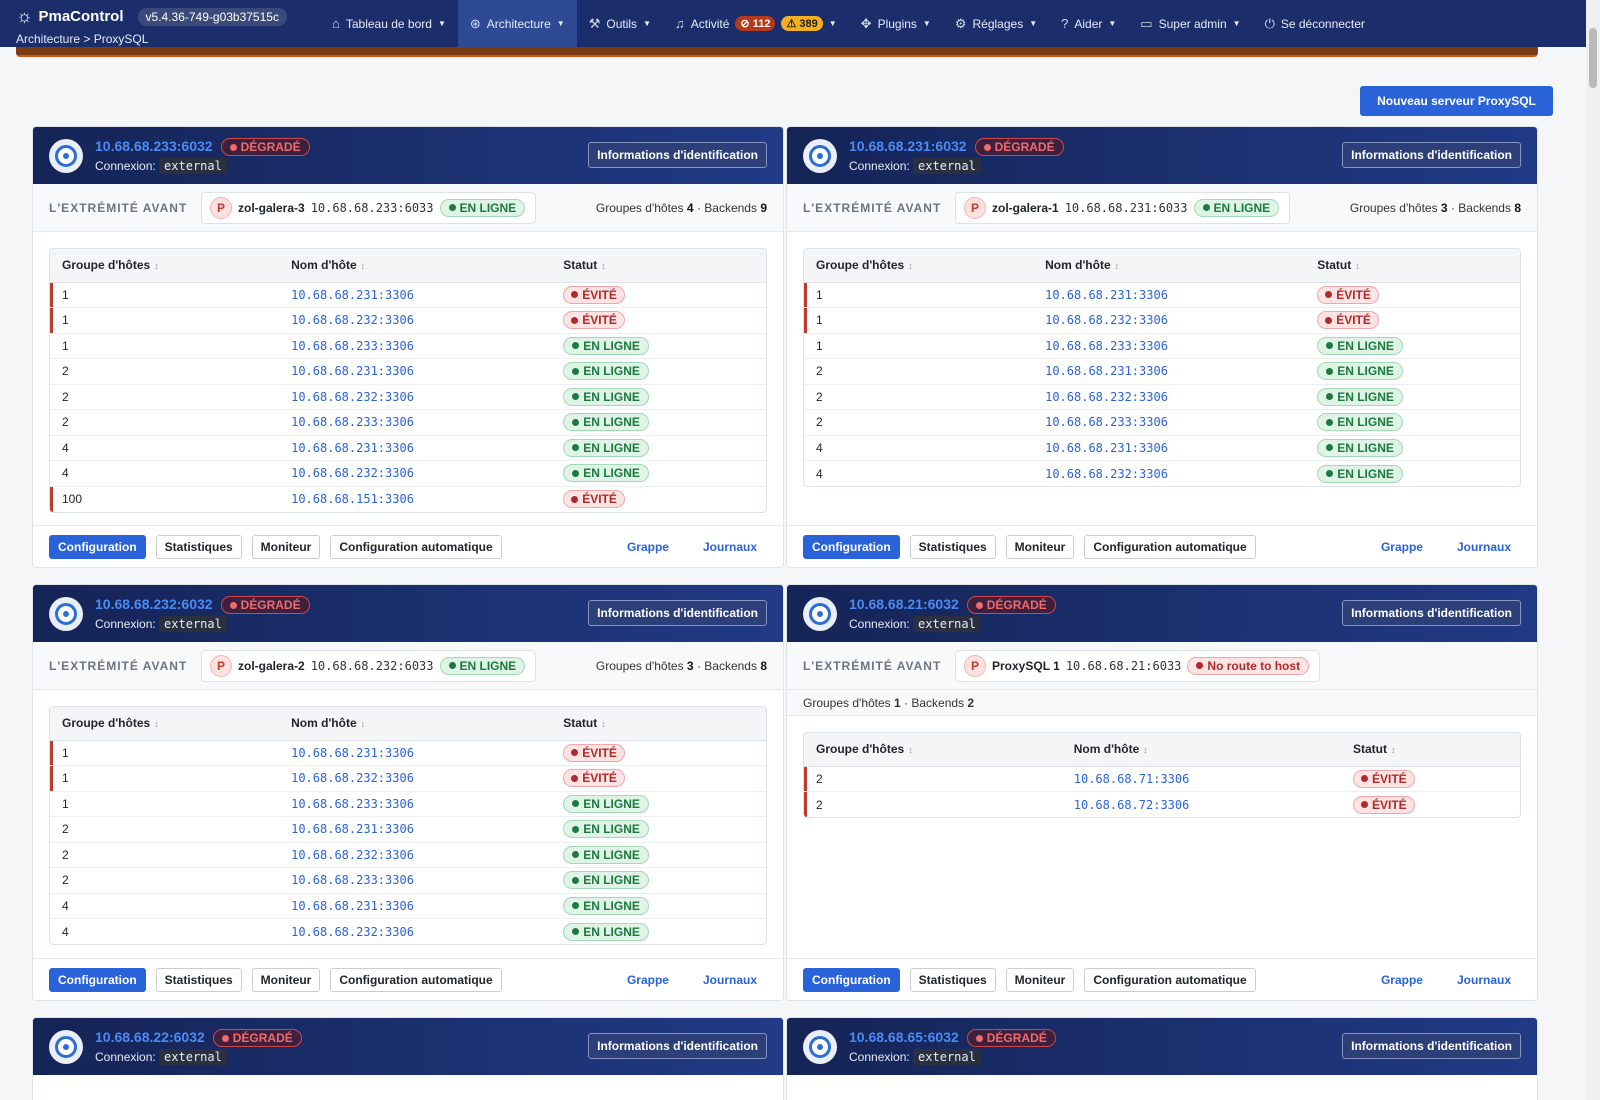 Image resolution: width=1600 pixels, height=1100 pixels. Describe the element at coordinates (150, 1036) in the screenshot. I see `server-address-link: 10.68.68.22:6032` at that location.